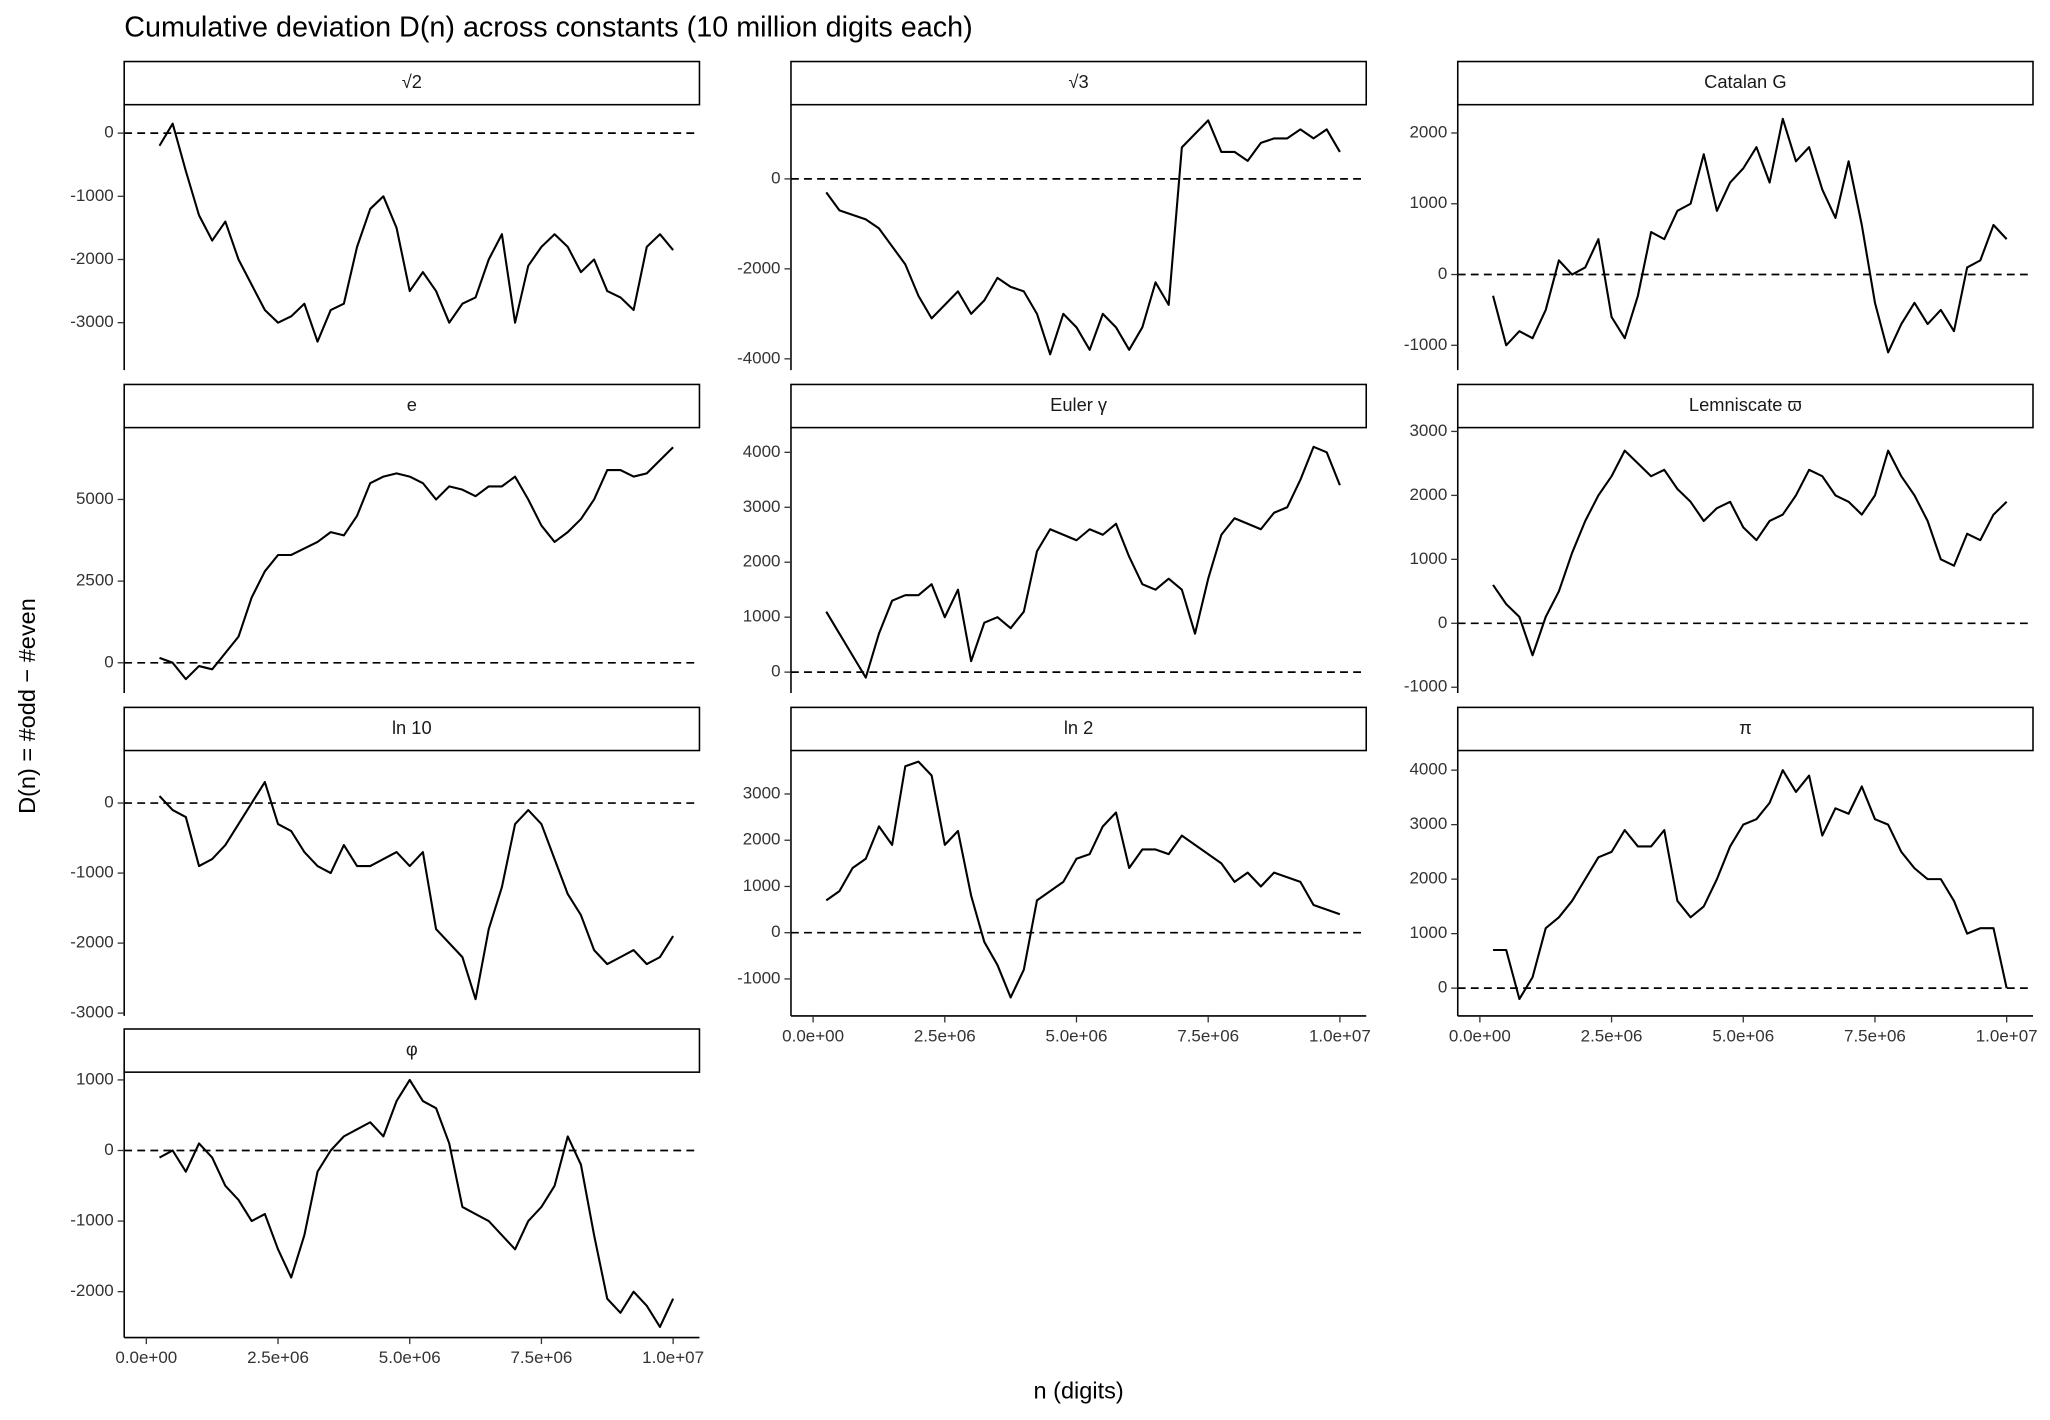 This screenshot has width=2050, height=1420. I want to click on facet-title: √3, so click(1078, 81).